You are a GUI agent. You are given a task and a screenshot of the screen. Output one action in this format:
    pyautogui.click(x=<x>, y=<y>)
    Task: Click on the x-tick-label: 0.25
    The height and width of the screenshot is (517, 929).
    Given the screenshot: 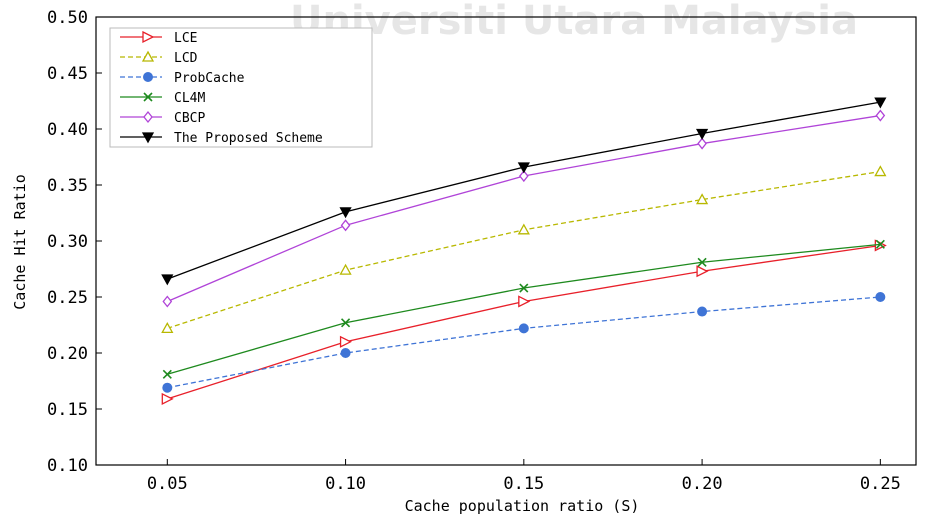 What is the action you would take?
    pyautogui.click(x=880, y=484)
    